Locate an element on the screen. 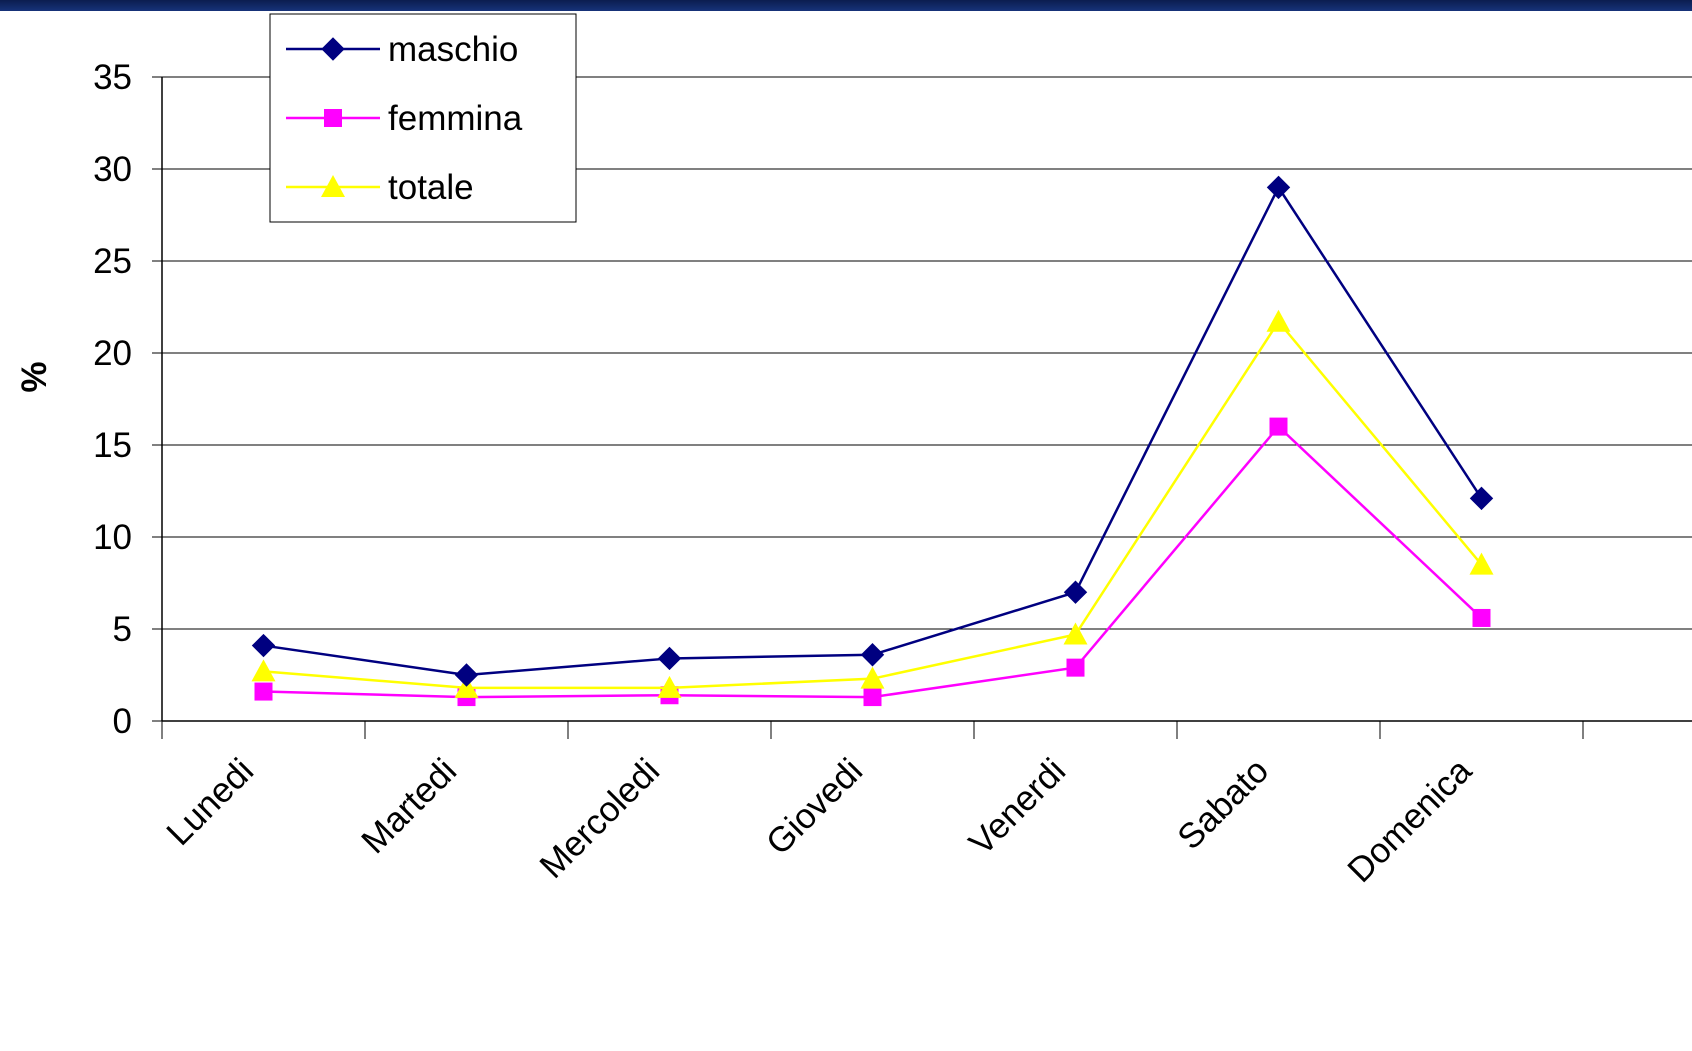 The image size is (1692, 1051). legend-label: maschio is located at coordinates (453, 49).